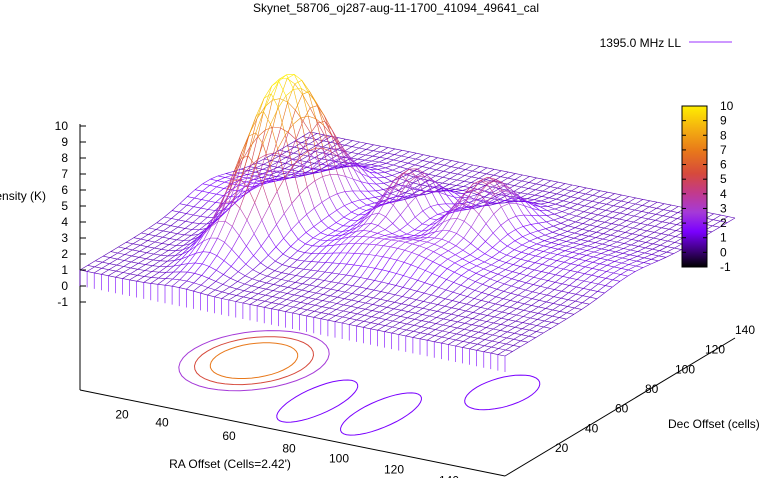 This screenshot has height=478, width=775. What do you see at coordinates (723, 223) in the screenshot?
I see `colorbar-tick-label: 2` at bounding box center [723, 223].